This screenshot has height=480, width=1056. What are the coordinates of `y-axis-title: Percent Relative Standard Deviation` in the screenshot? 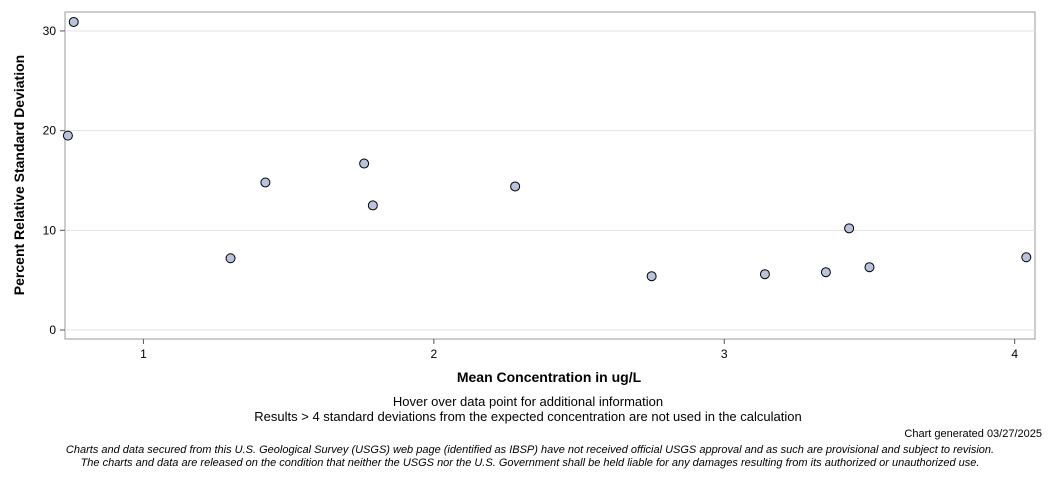 It's located at (19, 175).